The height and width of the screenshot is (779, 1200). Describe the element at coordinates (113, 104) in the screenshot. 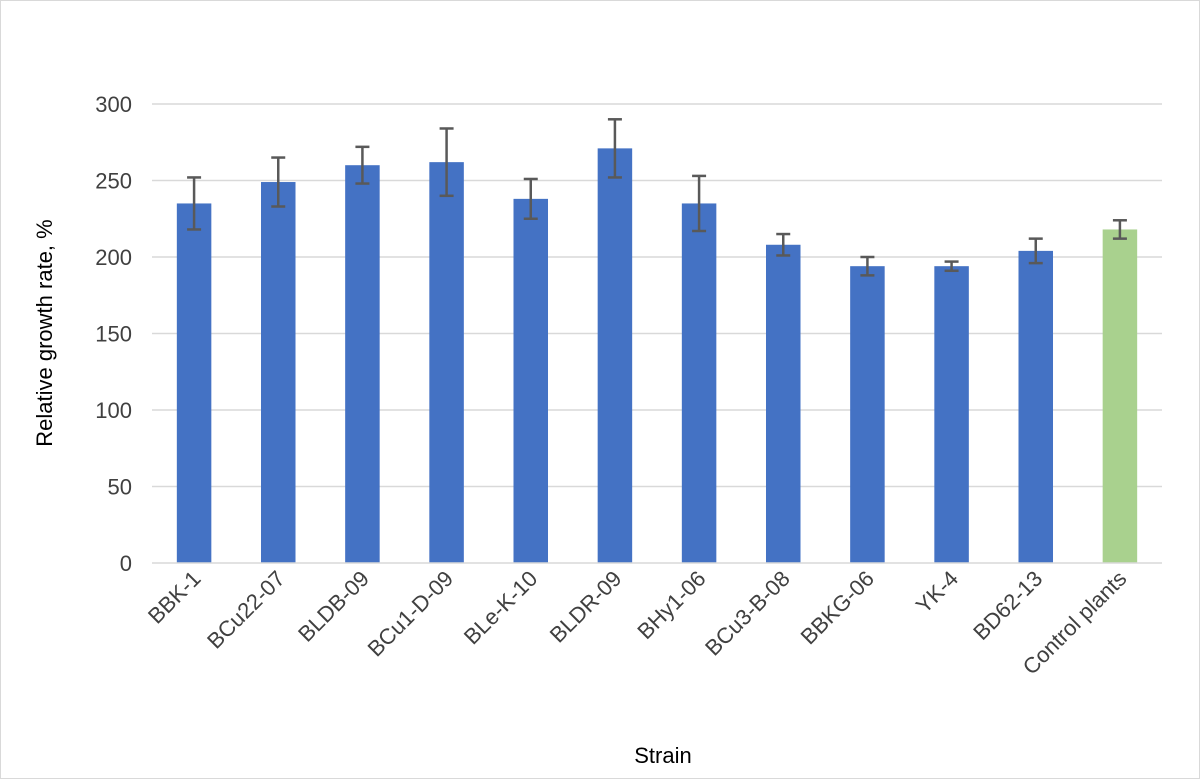

I see `y-tick-label: 300` at that location.